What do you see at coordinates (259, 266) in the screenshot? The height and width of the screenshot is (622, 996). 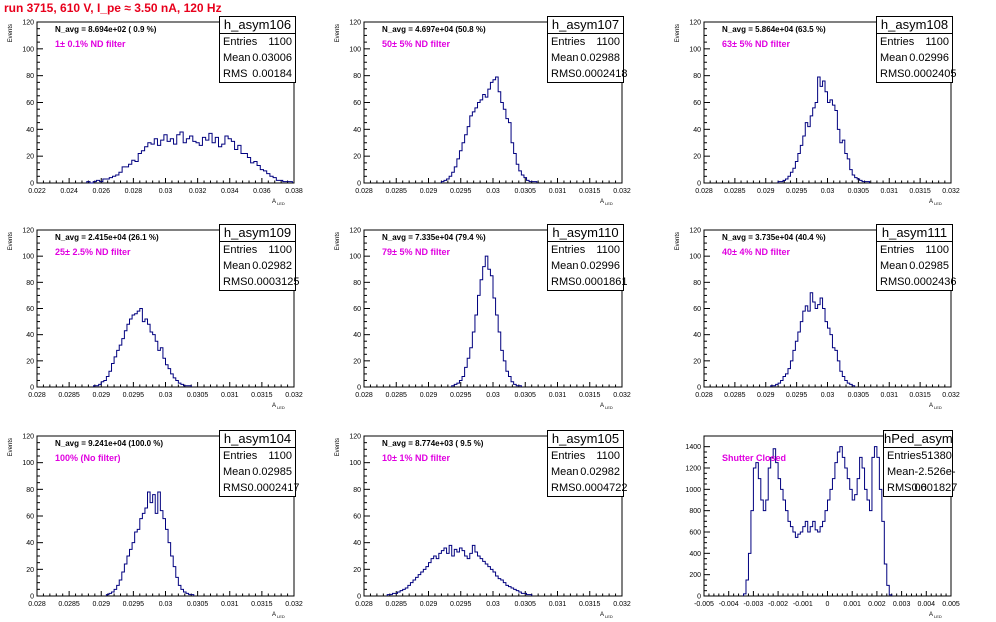 I see `stats-box: Entries 1100 Mean 0.02982 RMS 0.0003125` at bounding box center [259, 266].